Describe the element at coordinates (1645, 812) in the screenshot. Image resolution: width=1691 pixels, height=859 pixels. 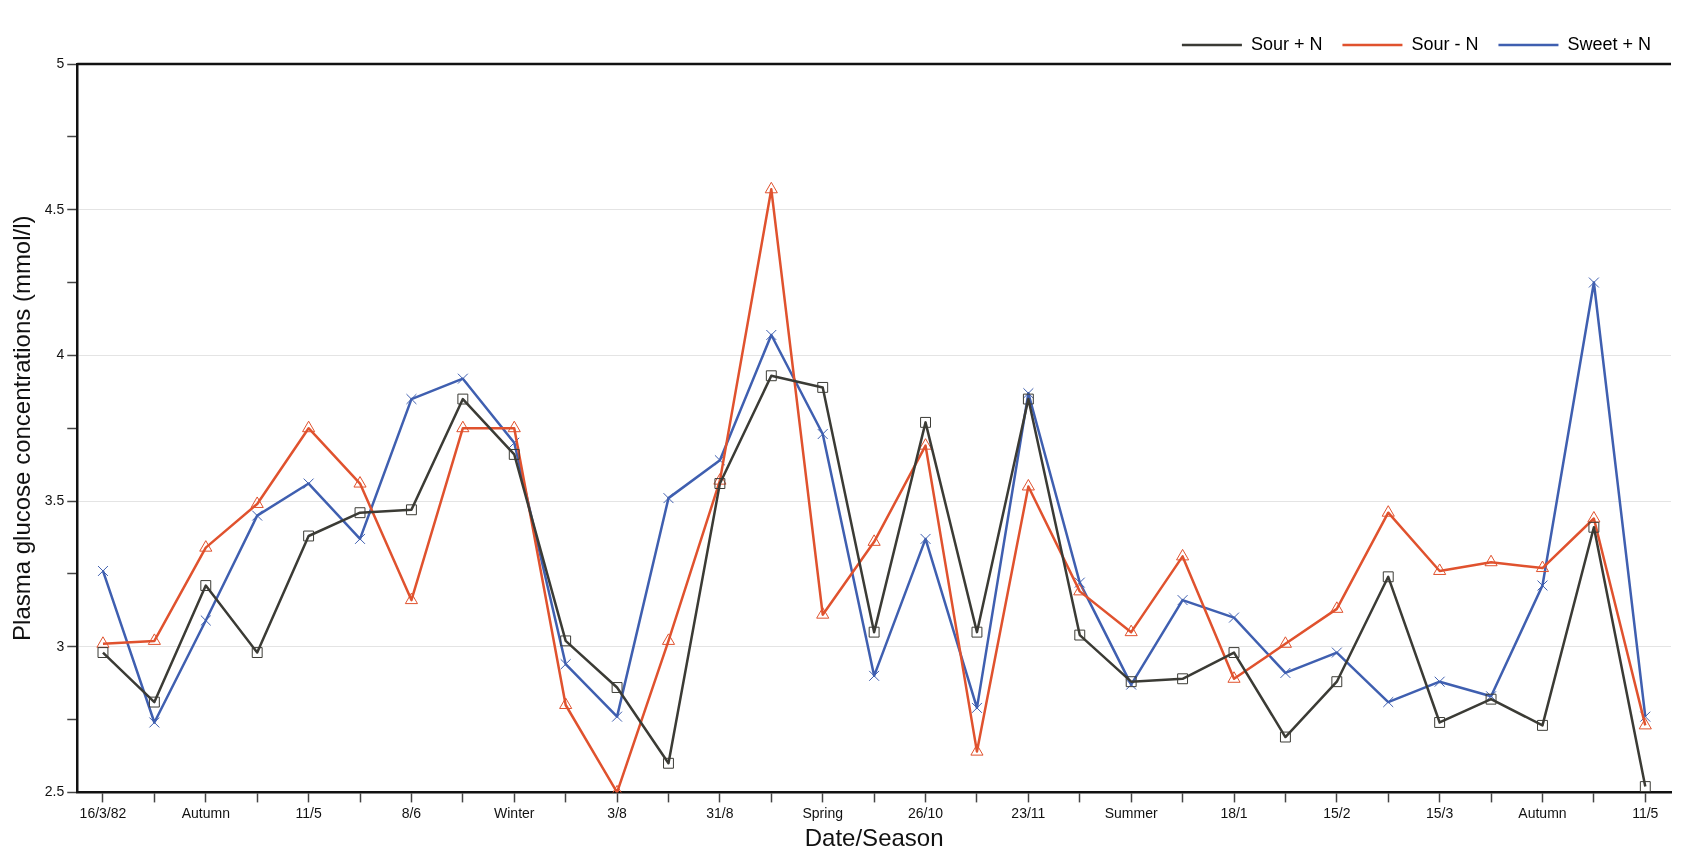
I see `x-tick-label: 11/5` at that location.